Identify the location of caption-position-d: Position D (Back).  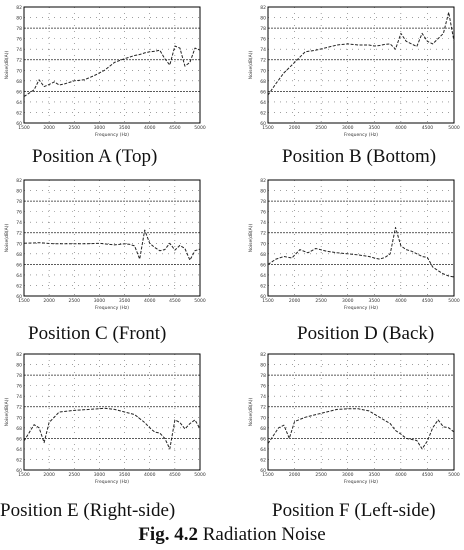
(366, 333).